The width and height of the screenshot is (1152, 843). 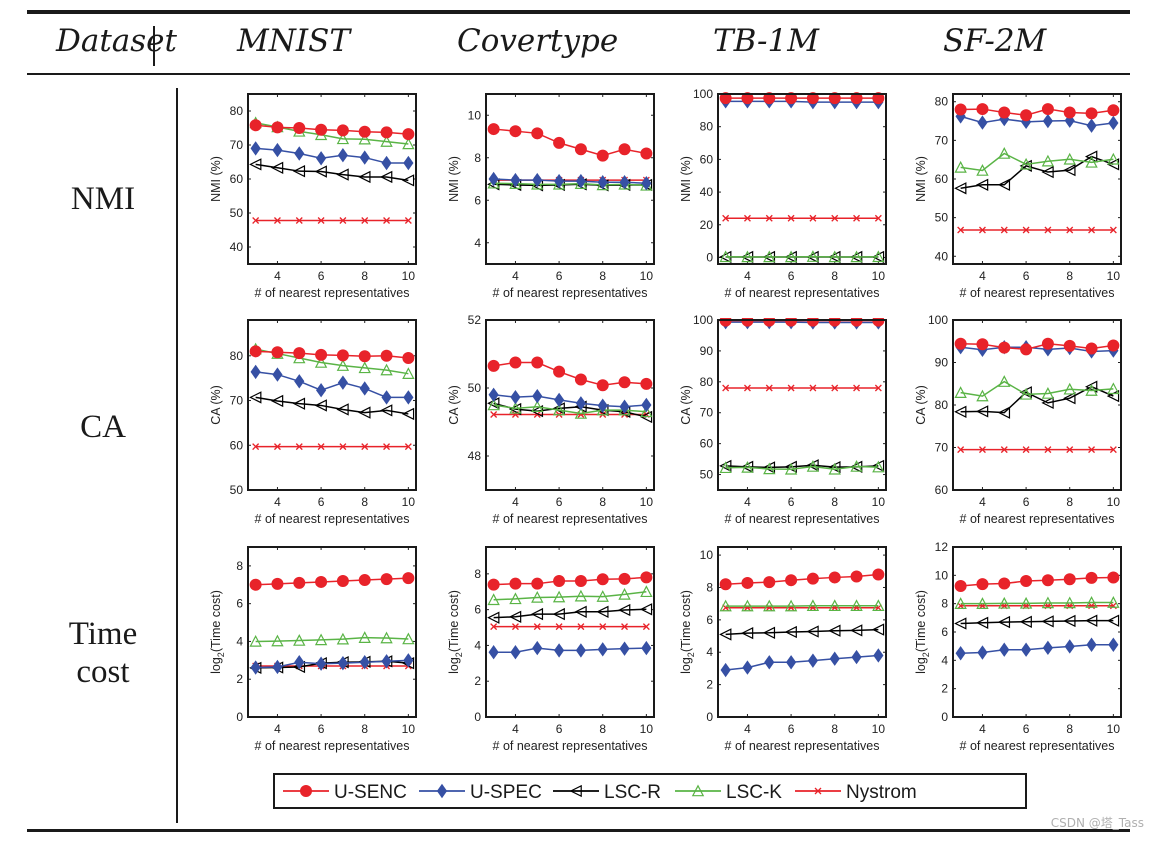 What do you see at coordinates (154, 46) in the screenshot?
I see `header-divider` at bounding box center [154, 46].